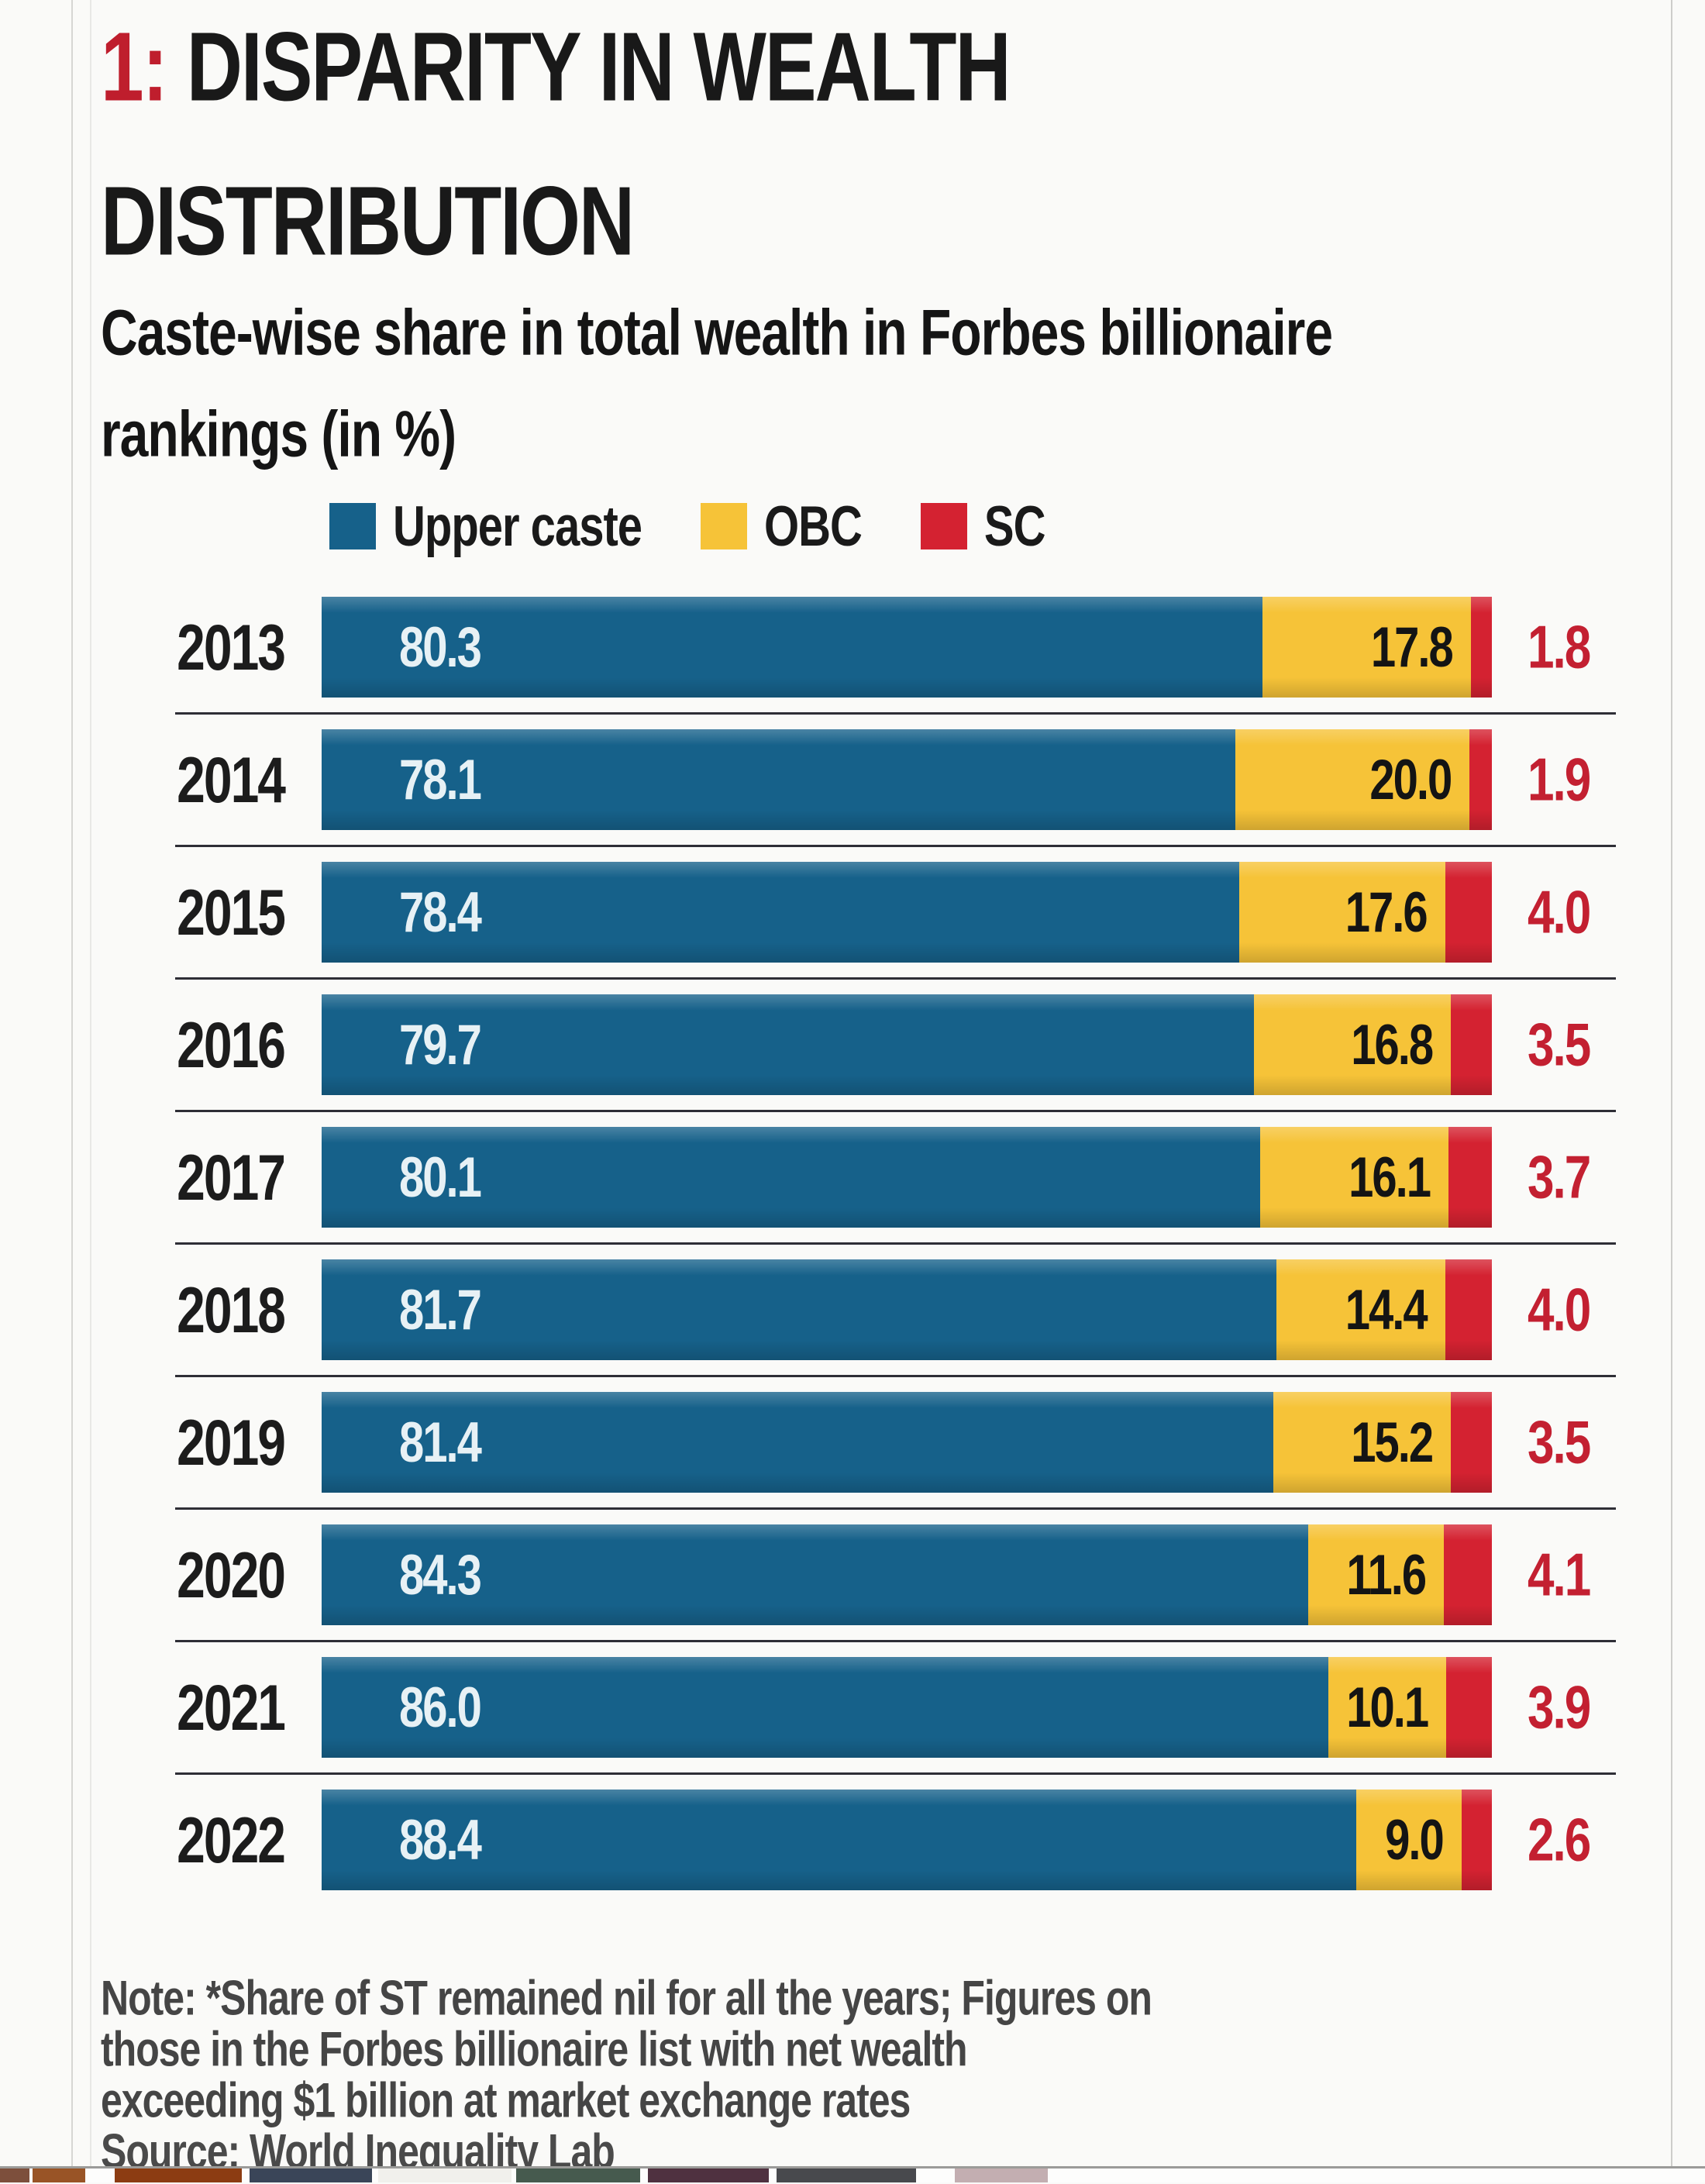 The image size is (1705, 2184). Describe the element at coordinates (440, 1840) in the screenshot. I see `value-label-upper-caste: 88.4` at that location.